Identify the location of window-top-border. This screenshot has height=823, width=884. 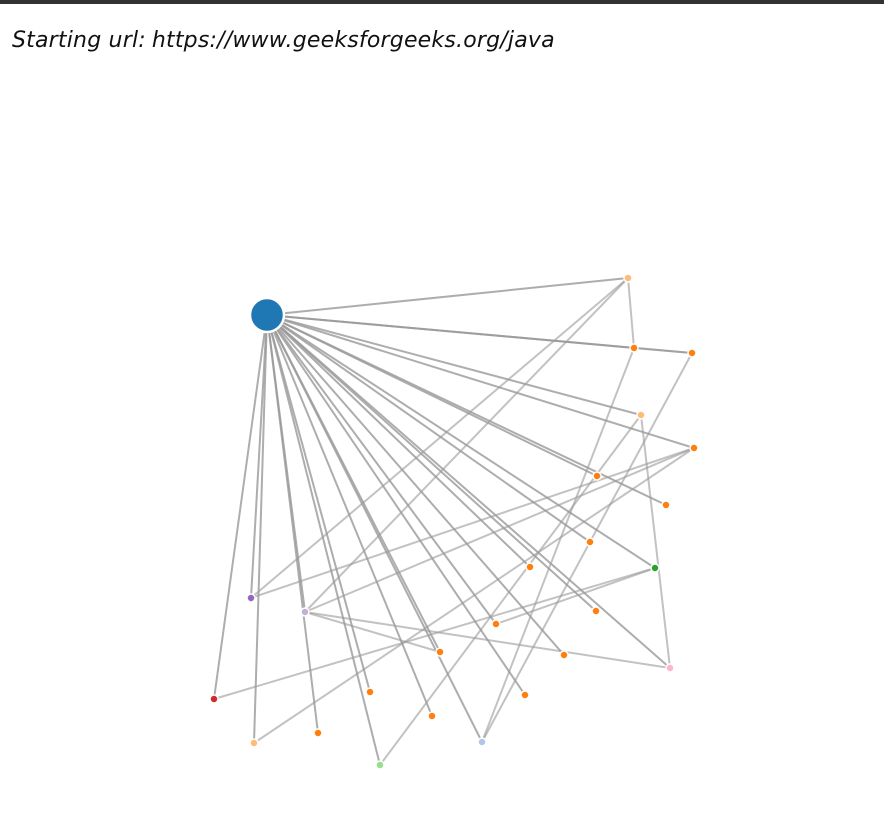
(442, 2).